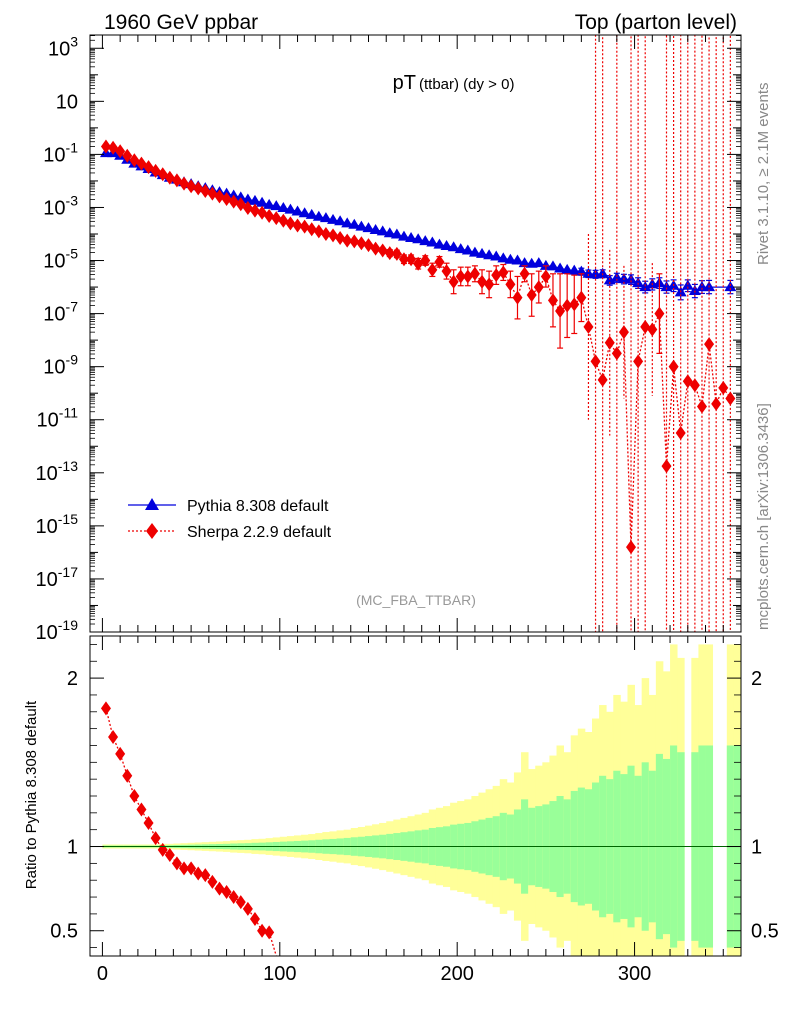 This screenshot has width=786, height=1024. Describe the element at coordinates (765, 932) in the screenshot. I see `ratio-y-tick-label-right: 0.5` at that location.